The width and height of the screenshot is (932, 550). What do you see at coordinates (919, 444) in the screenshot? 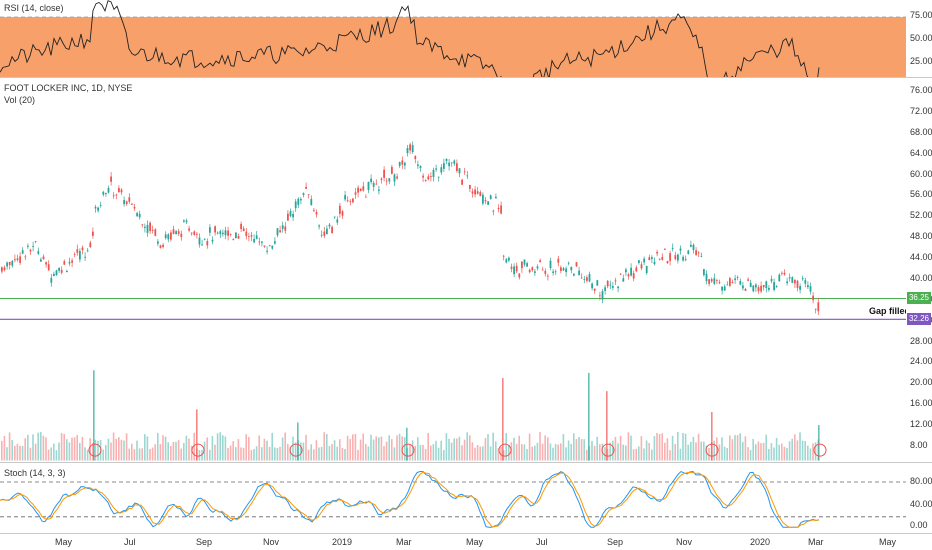
I see `price-tick: 8.00` at bounding box center [919, 444].